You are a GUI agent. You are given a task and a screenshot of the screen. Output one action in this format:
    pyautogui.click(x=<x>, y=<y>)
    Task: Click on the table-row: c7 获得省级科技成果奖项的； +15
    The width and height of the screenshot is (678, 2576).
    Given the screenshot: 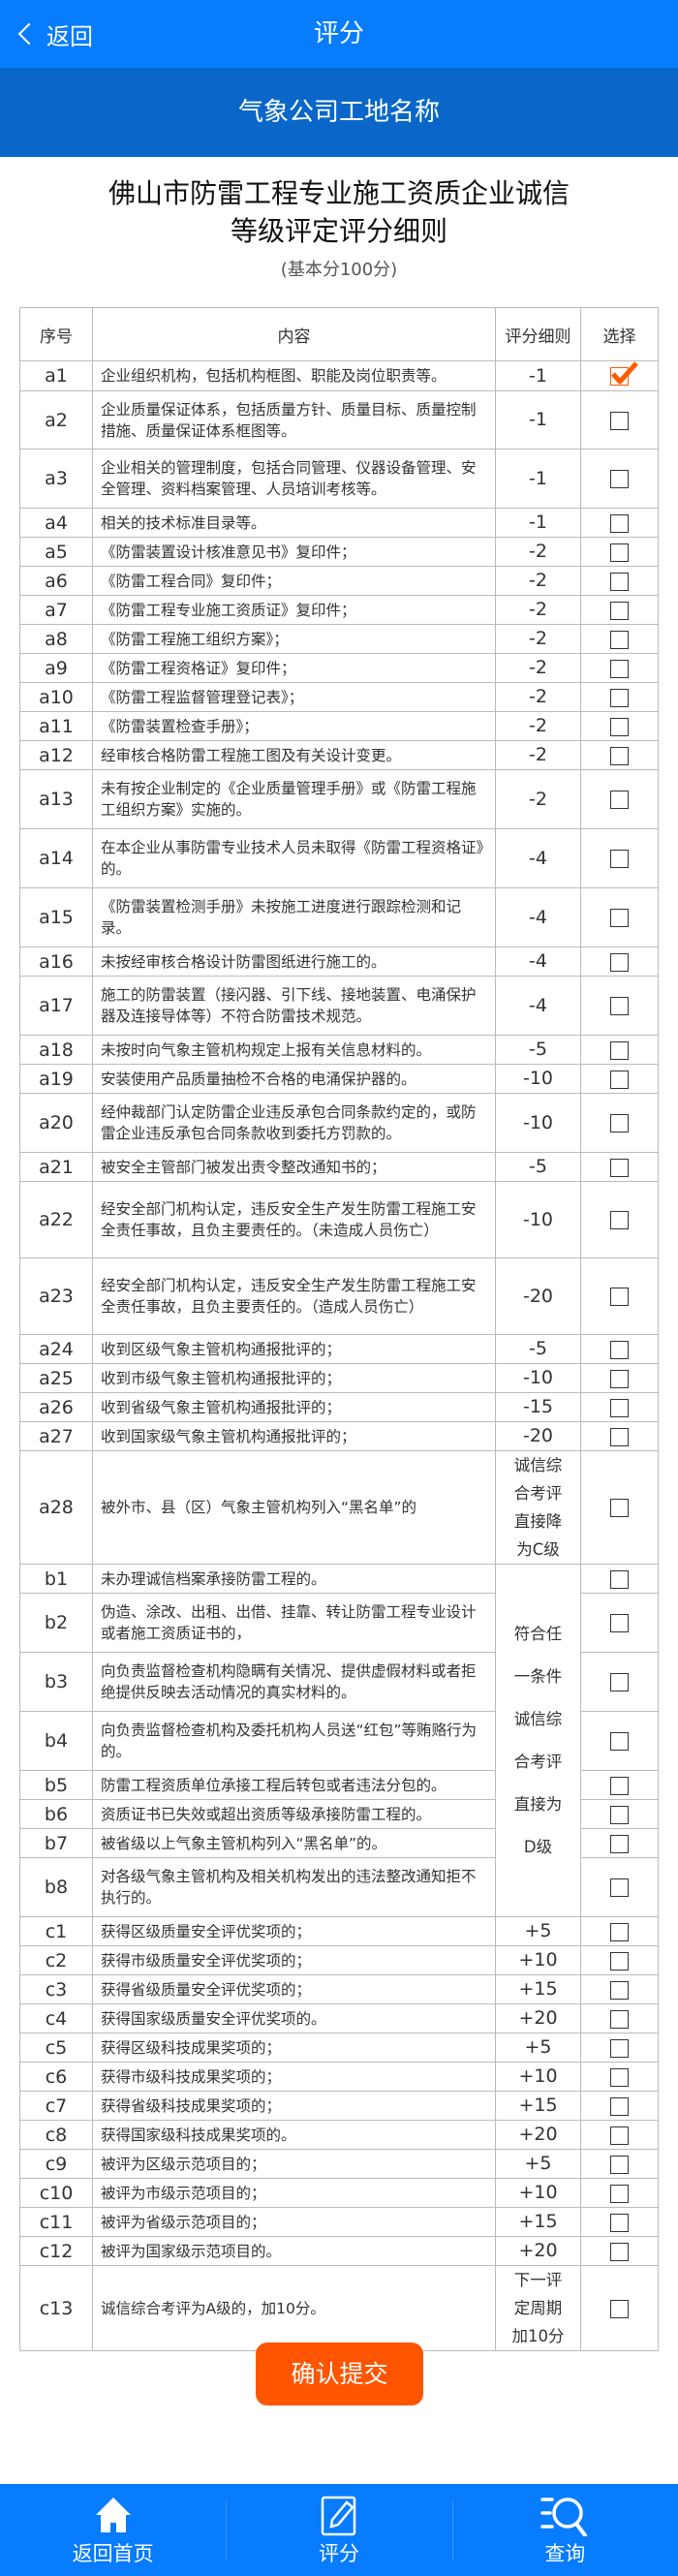 What is the action you would take?
    pyautogui.click(x=339, y=2106)
    